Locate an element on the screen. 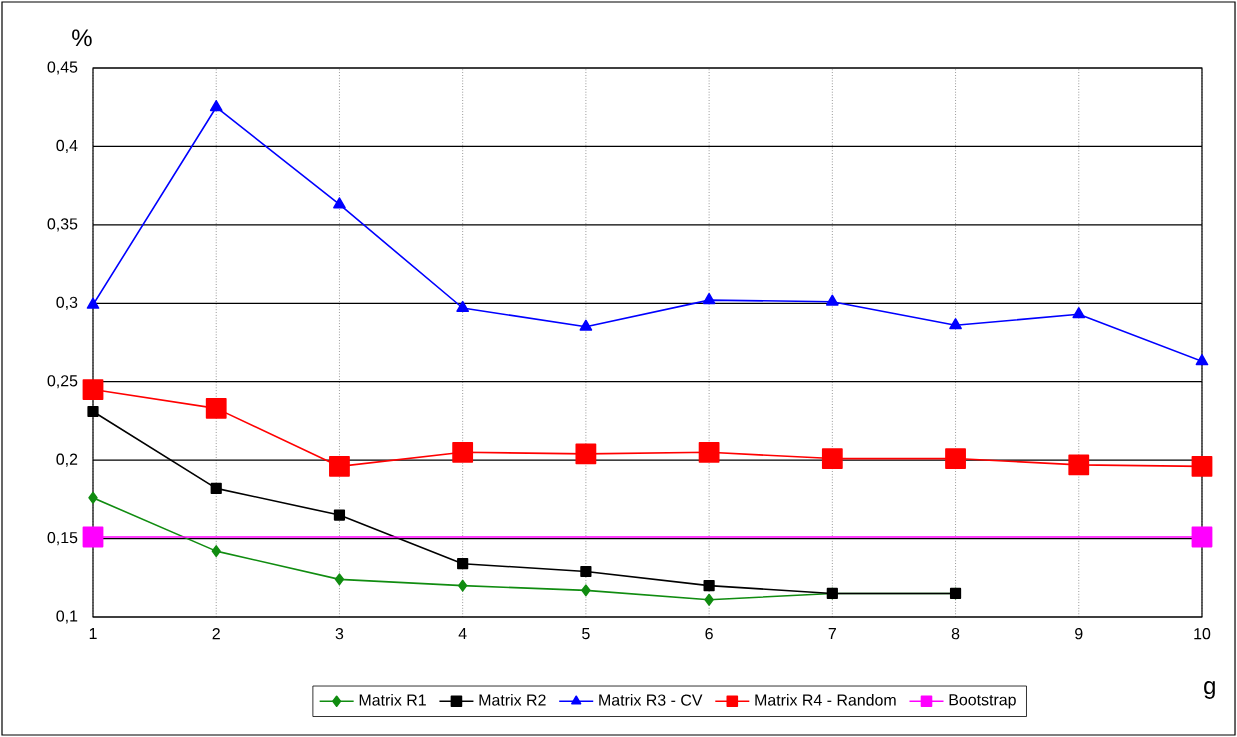 Image resolution: width=1237 pixels, height=737 pixels. legend-label: Bootstrap is located at coordinates (982, 701).